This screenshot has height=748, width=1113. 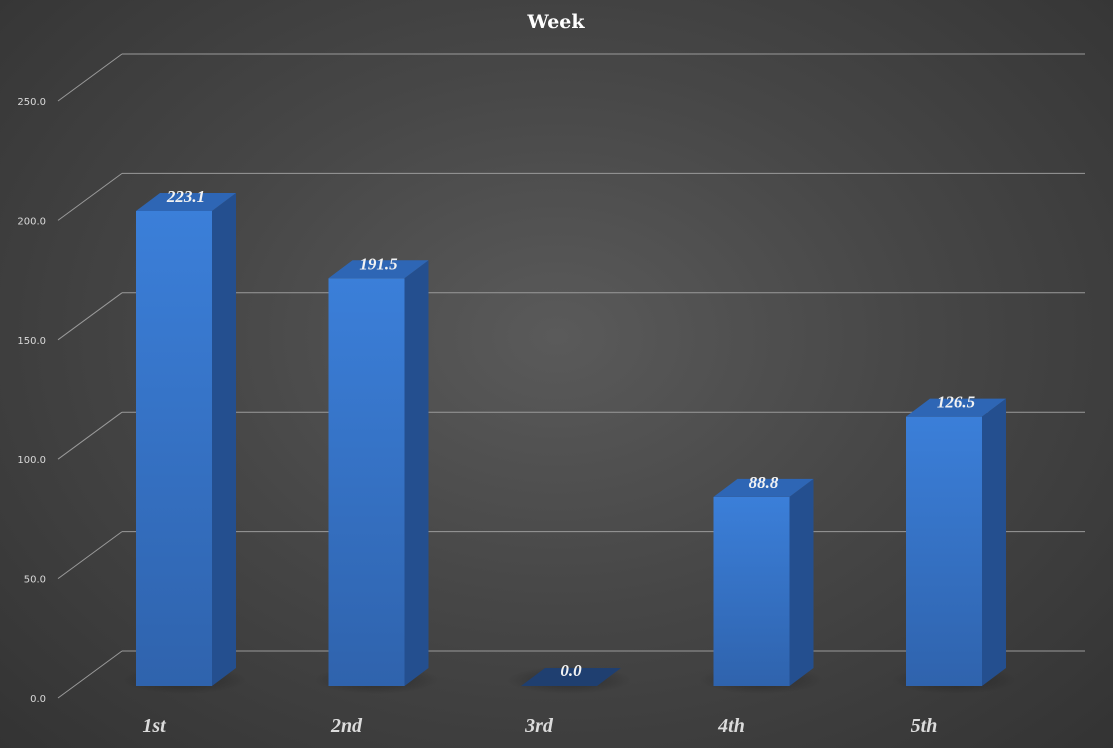 I want to click on bar-1st, so click(x=184, y=443).